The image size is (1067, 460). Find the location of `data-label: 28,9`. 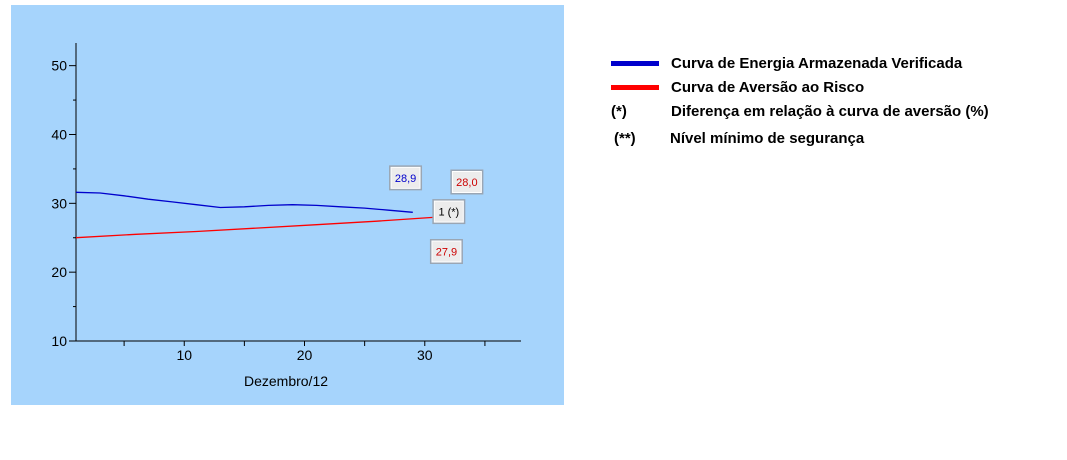

data-label: 28,9 is located at coordinates (406, 178).